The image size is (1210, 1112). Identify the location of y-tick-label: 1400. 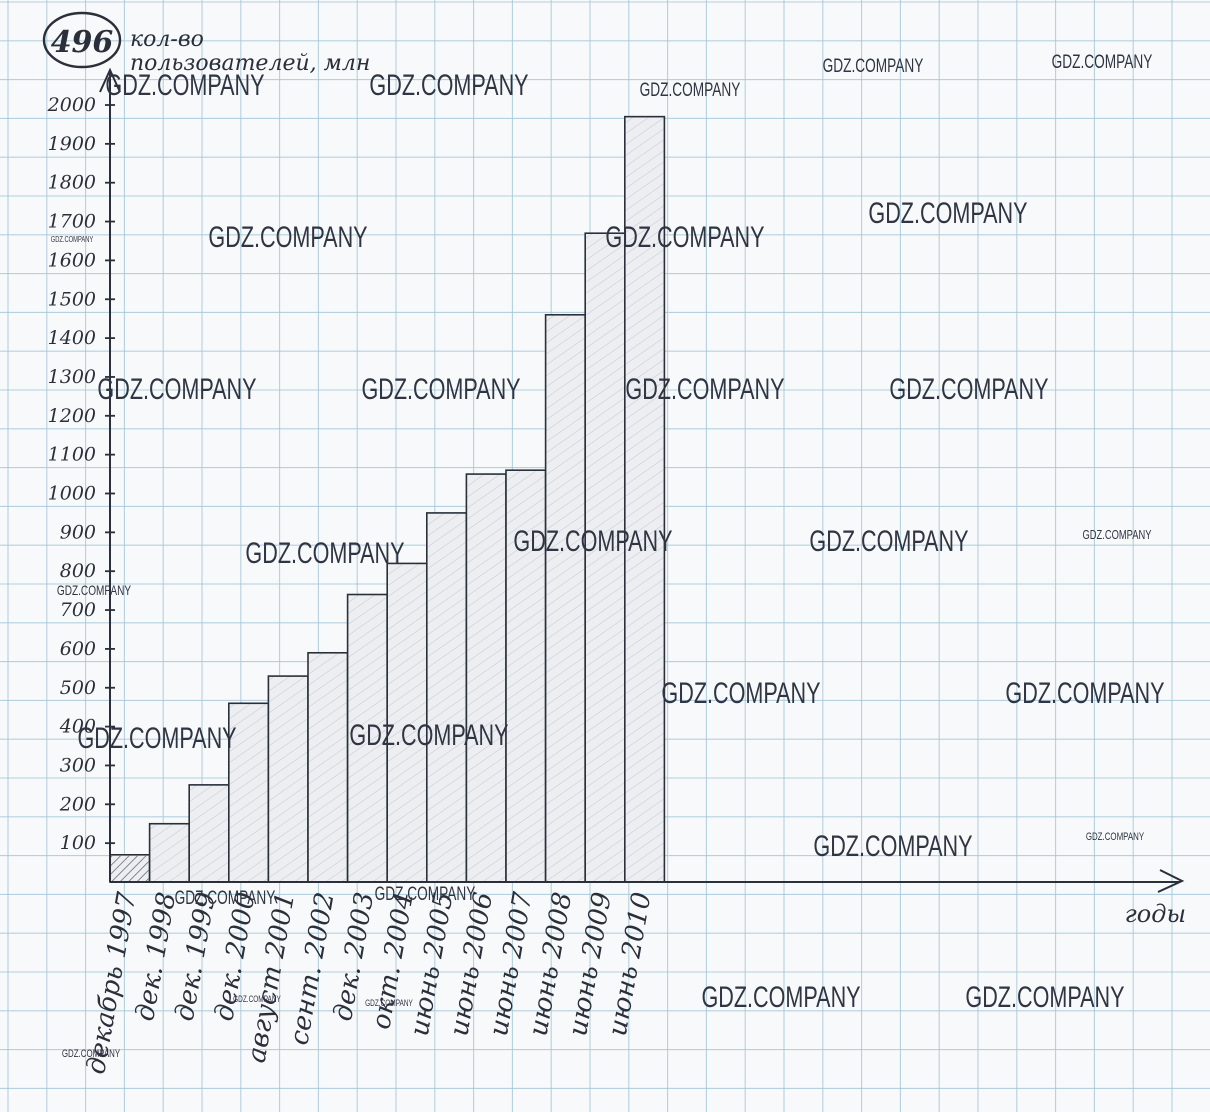
(72, 338).